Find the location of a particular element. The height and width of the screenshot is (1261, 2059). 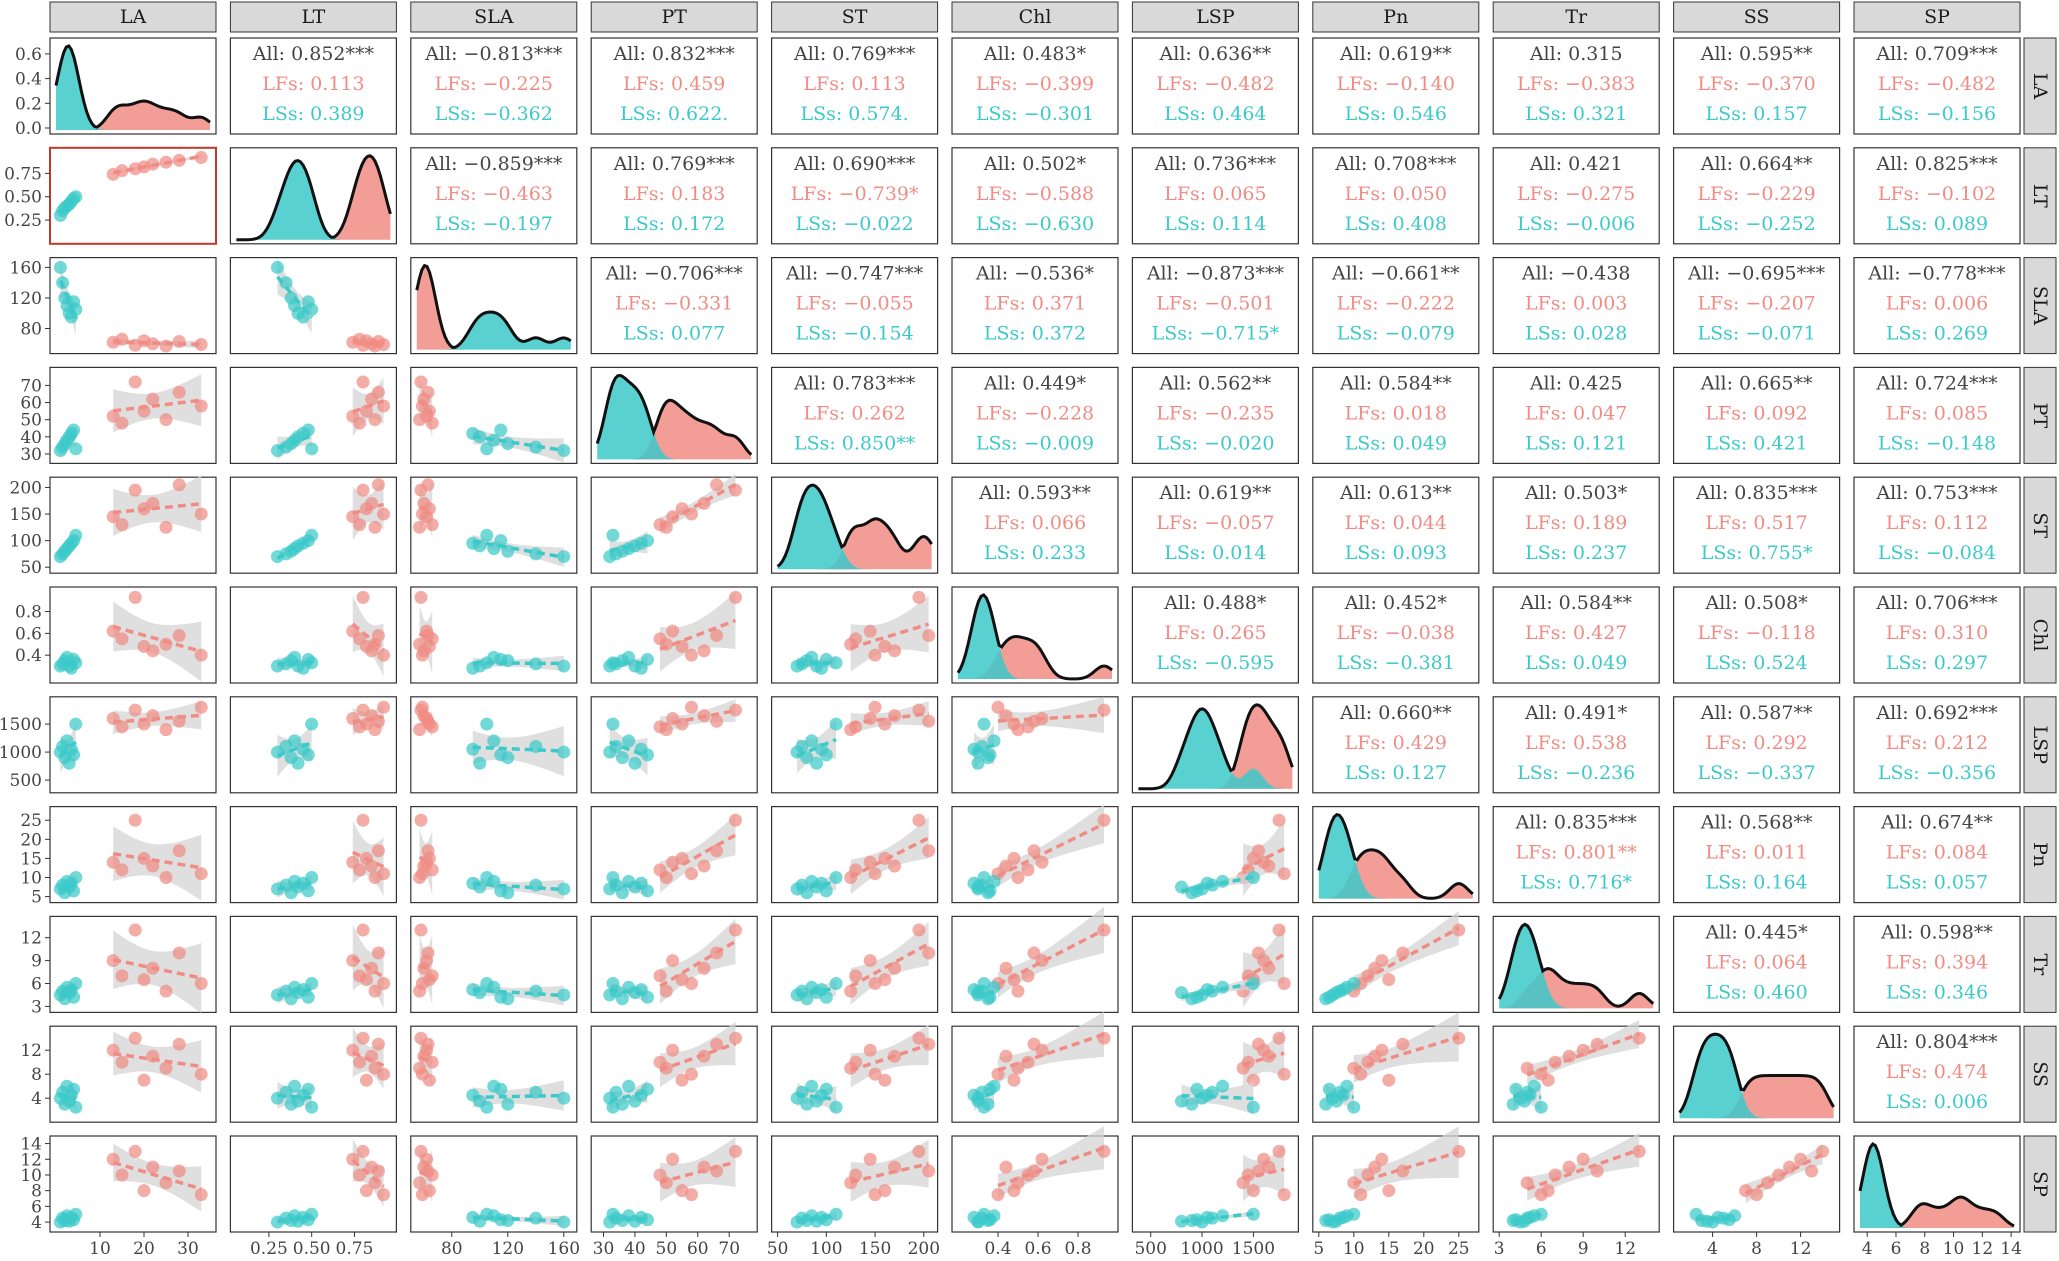

panel-tr-sla is located at coordinates (494, 964).